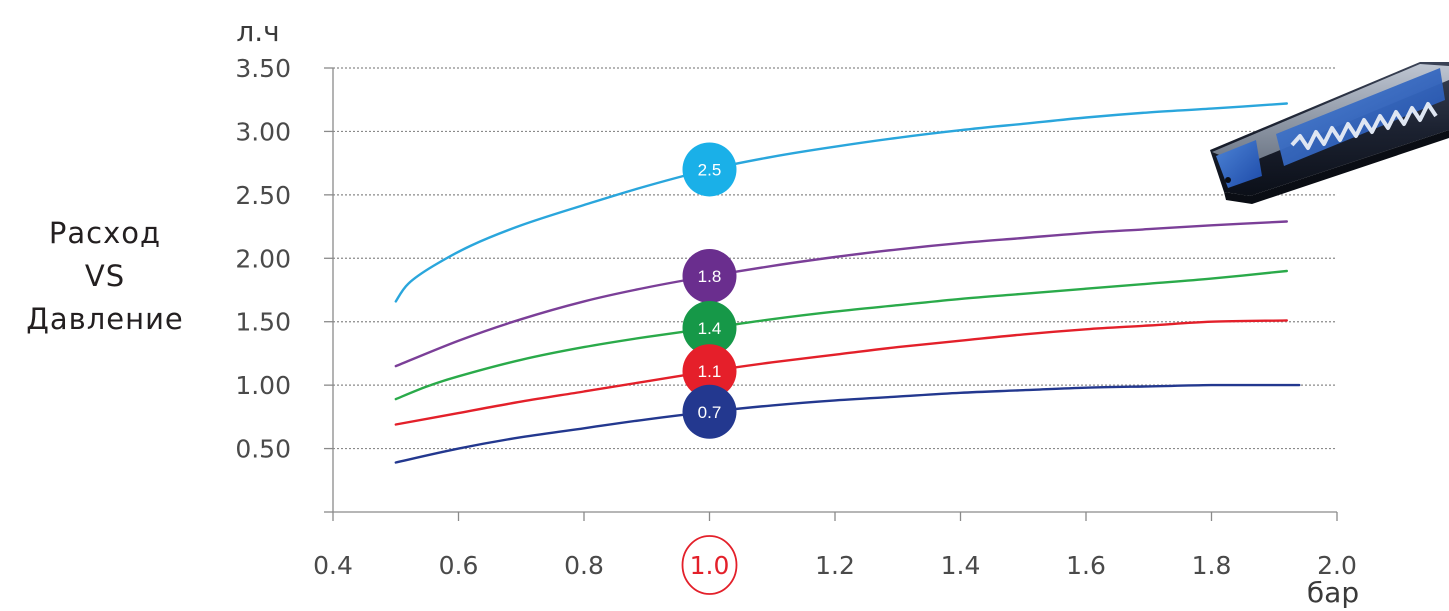 The height and width of the screenshot is (611, 1449). I want to click on series-marker-label: 0.7, so click(710, 412).